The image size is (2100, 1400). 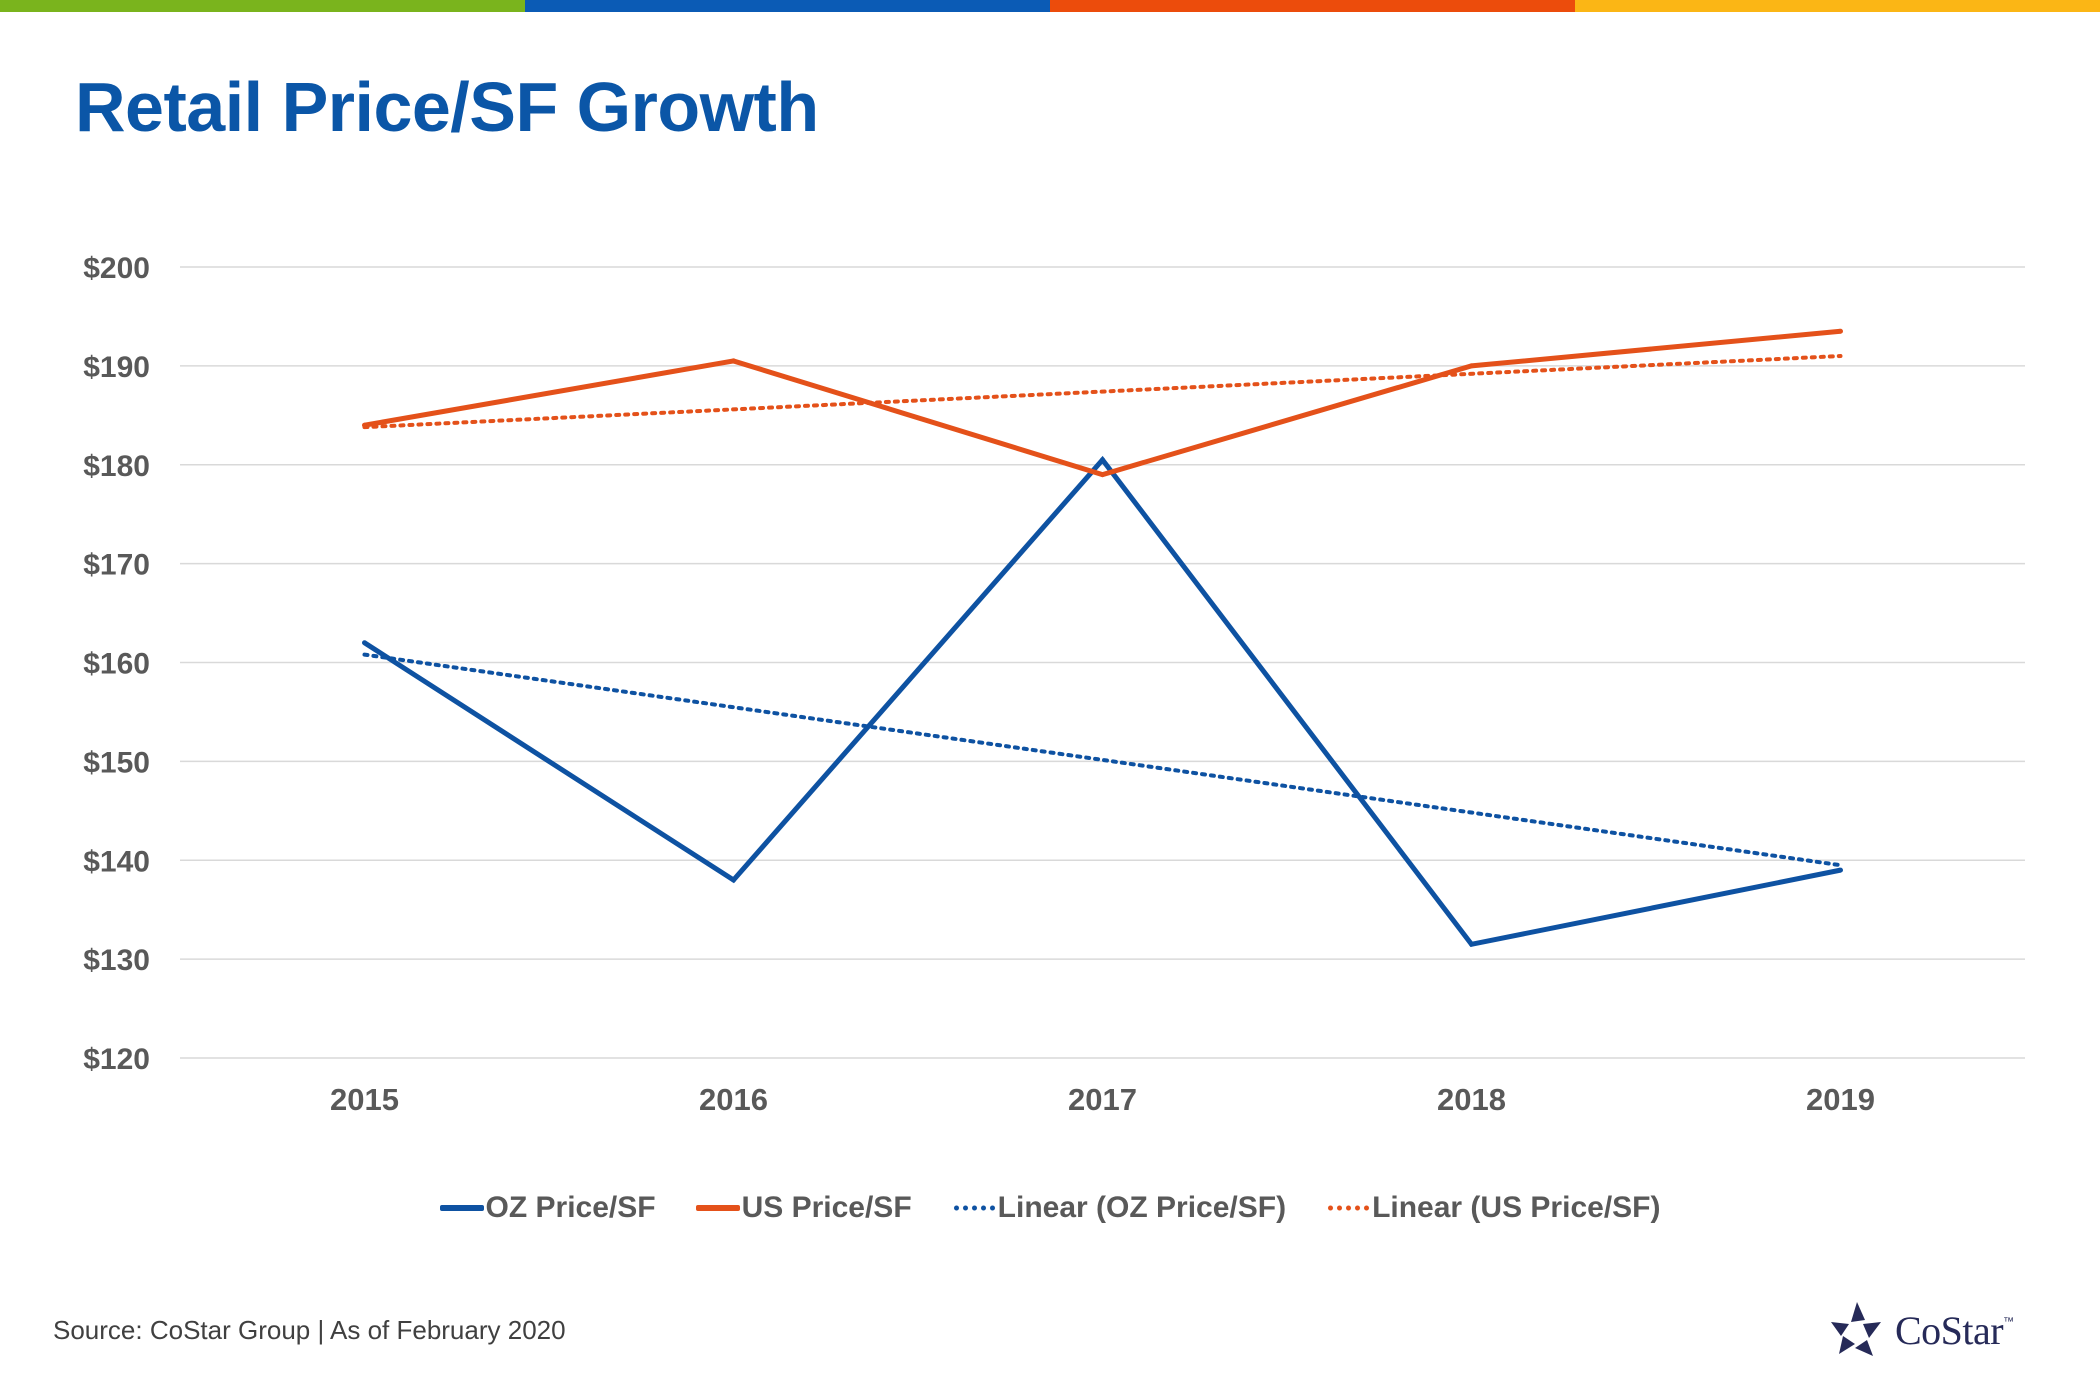 I want to click on y-tick-label: $200, so click(x=116, y=268).